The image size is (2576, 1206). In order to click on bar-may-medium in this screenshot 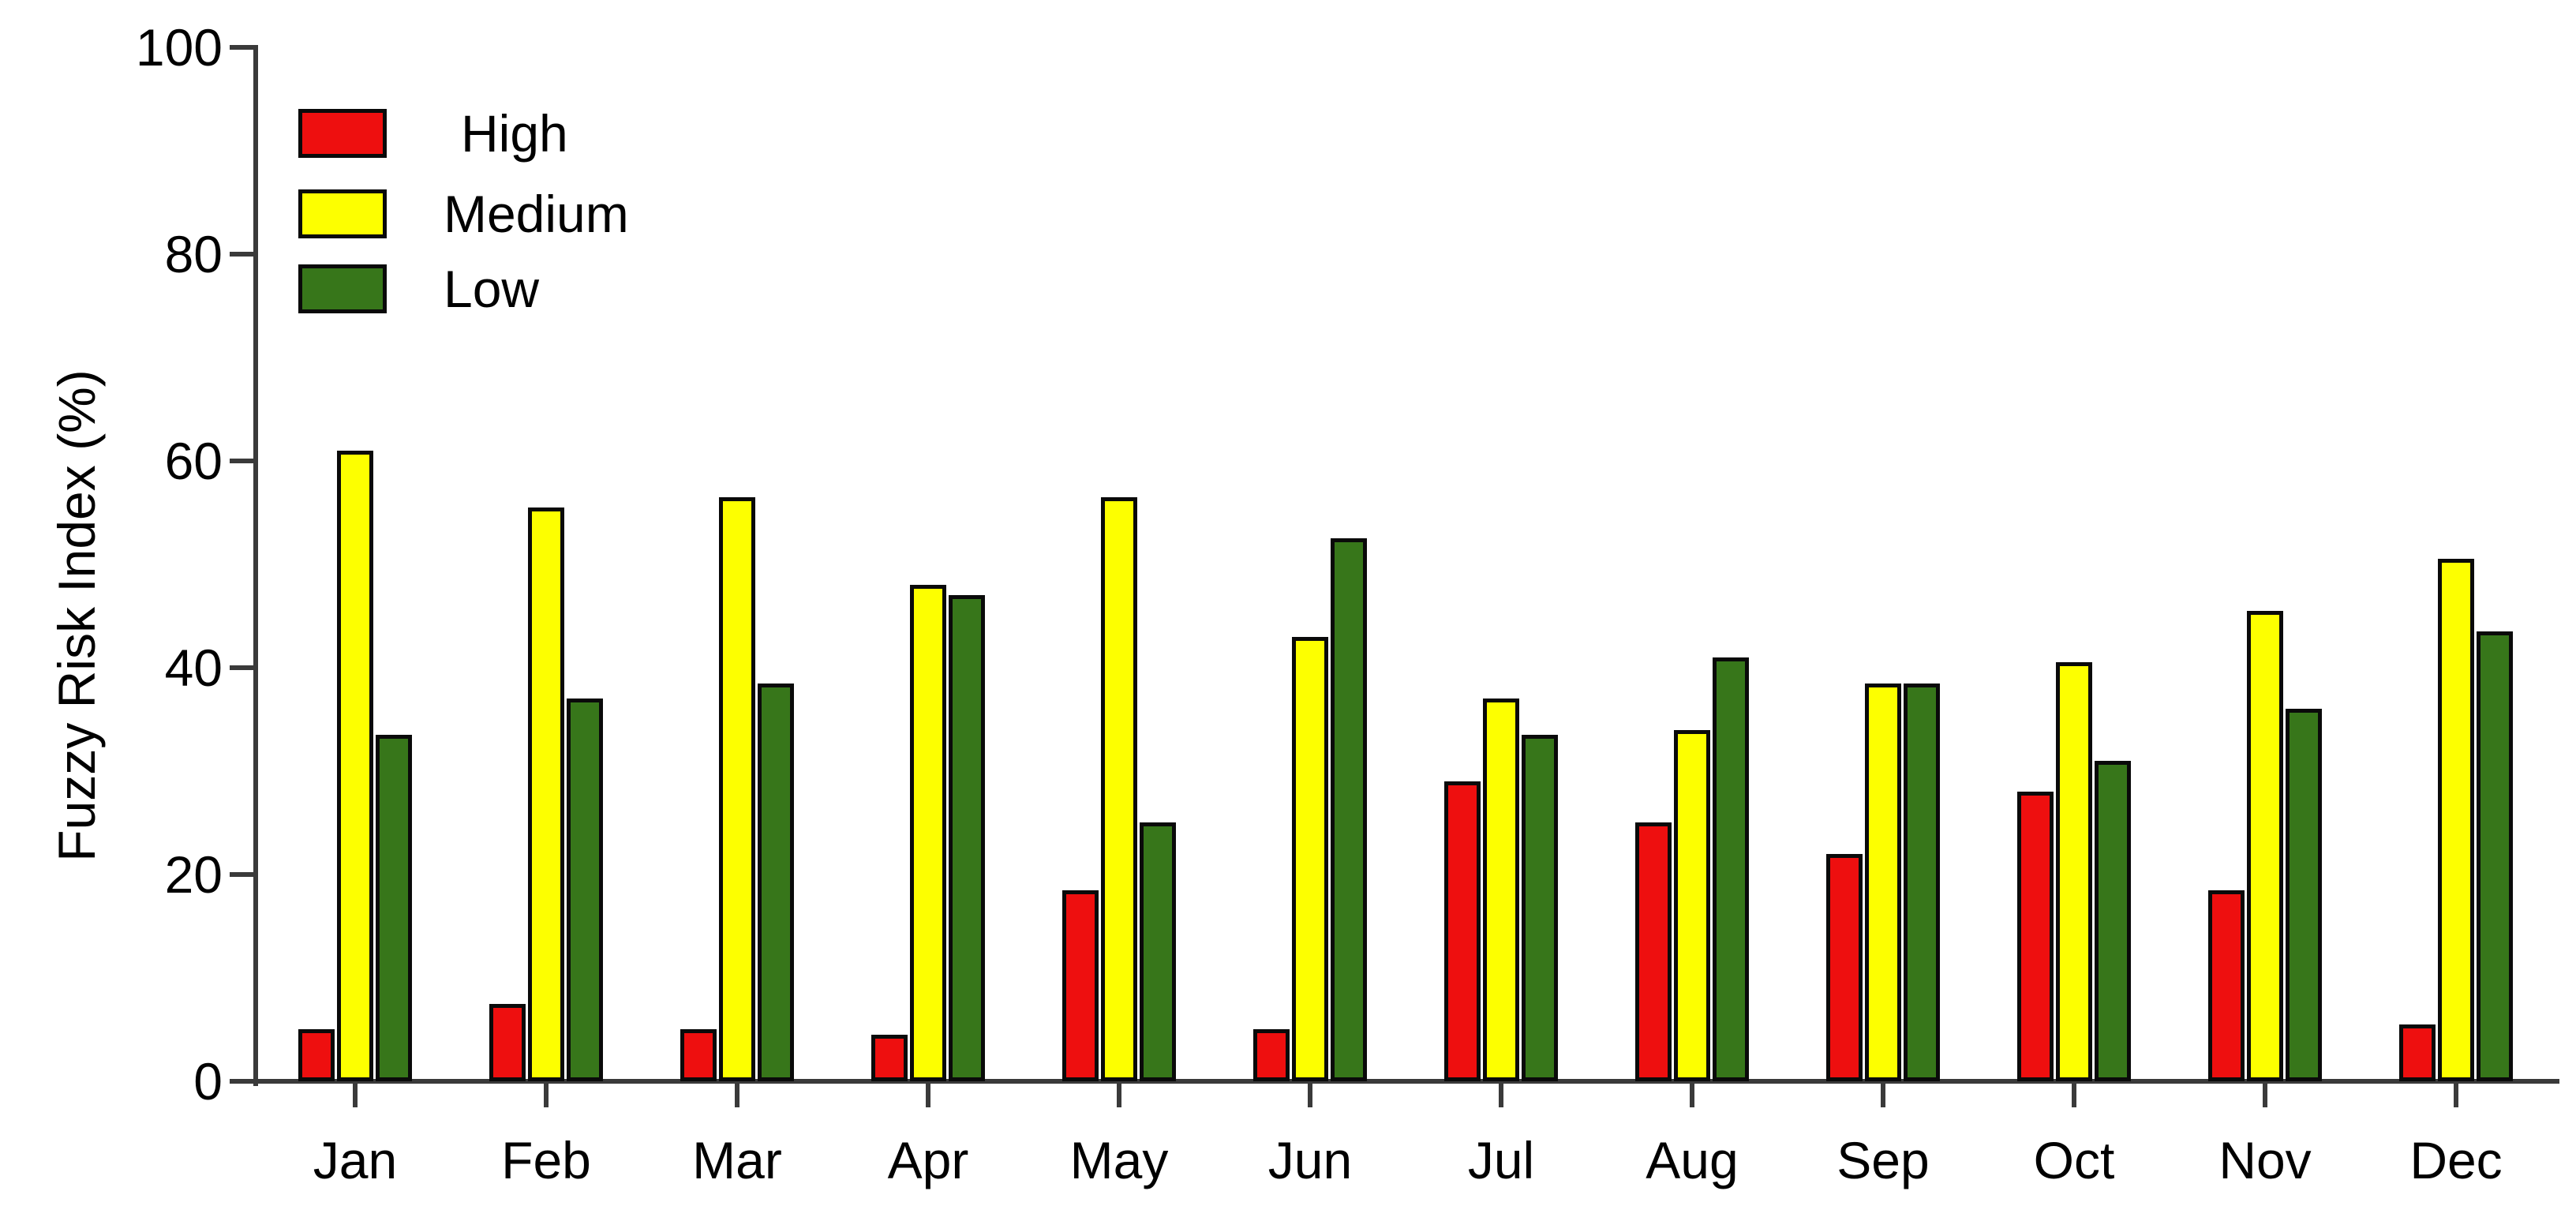, I will do `click(1119, 789)`.